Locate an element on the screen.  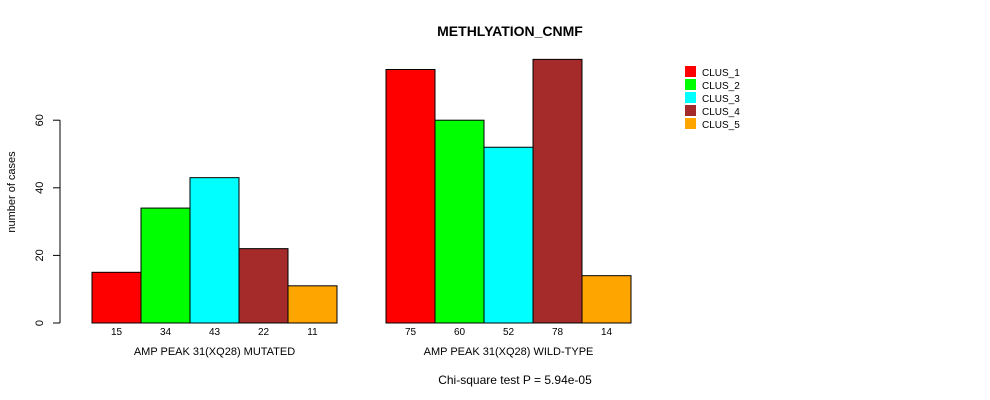
group-label-1: AMP PEAK 31(XQ28) MUTATED is located at coordinates (214, 352).